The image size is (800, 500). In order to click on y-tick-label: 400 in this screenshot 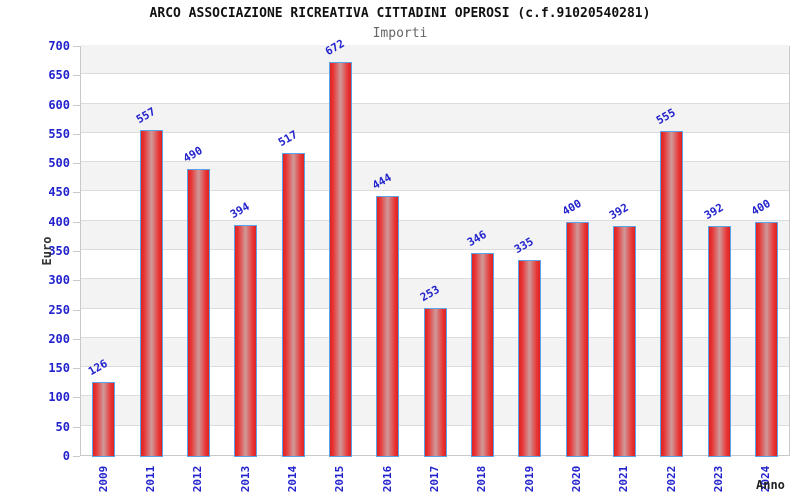, I will do `click(59, 221)`.